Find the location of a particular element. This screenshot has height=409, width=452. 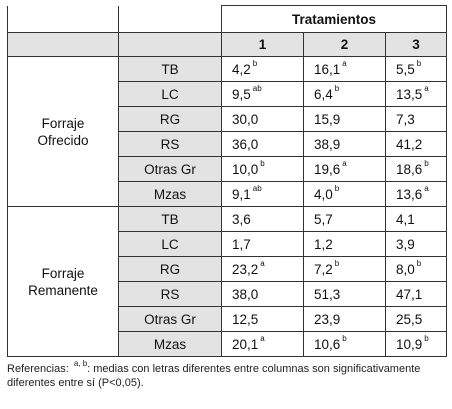

table-row: Otras Gr 12,5 23,9 25,5 is located at coordinates (227, 319).